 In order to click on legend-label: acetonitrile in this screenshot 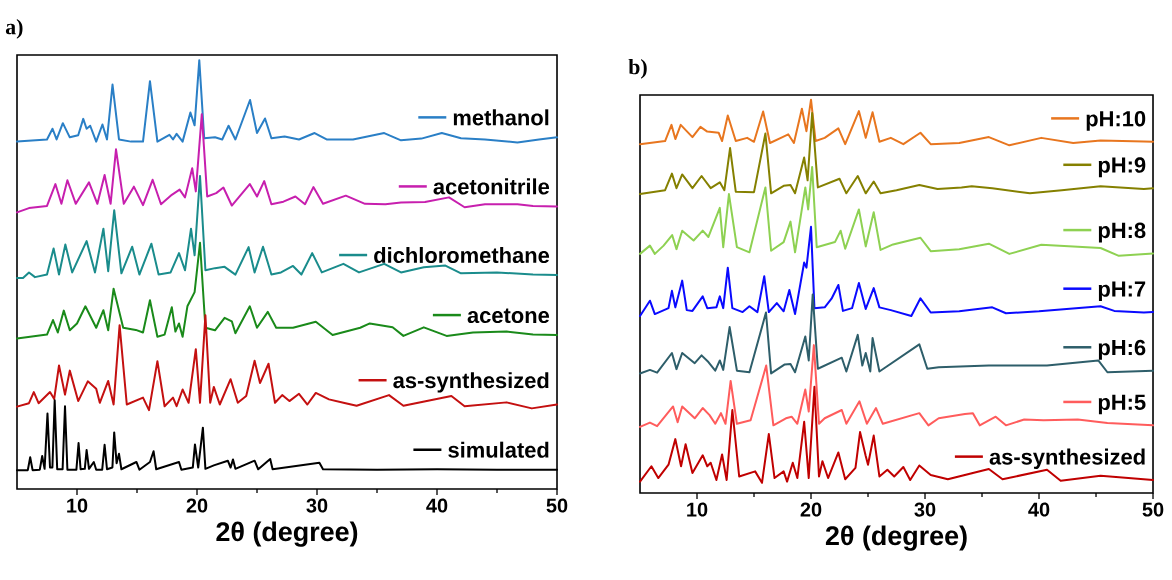, I will do `click(491, 186)`.